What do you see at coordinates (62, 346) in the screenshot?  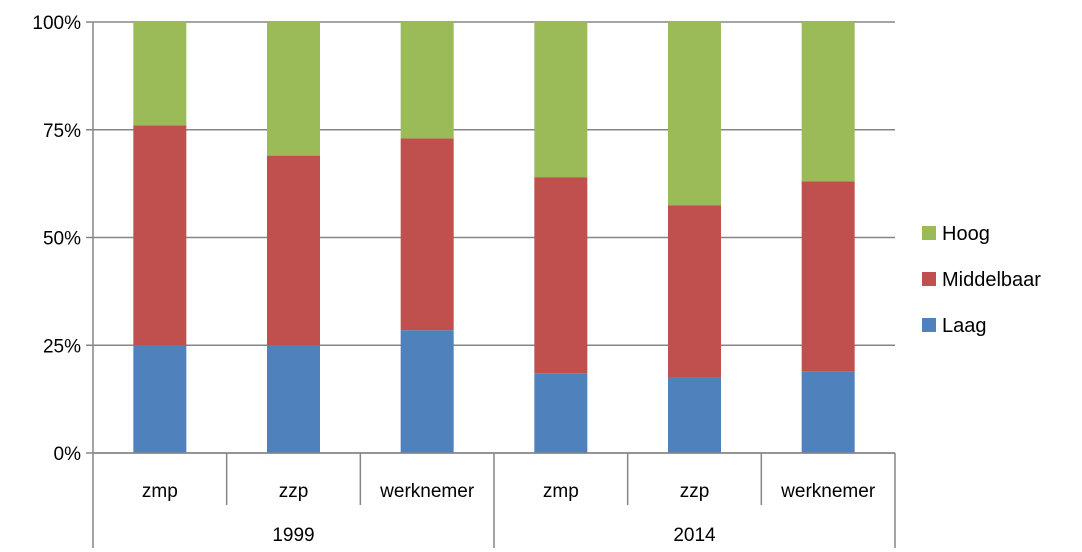 I see `y-tick-label: 25%` at bounding box center [62, 346].